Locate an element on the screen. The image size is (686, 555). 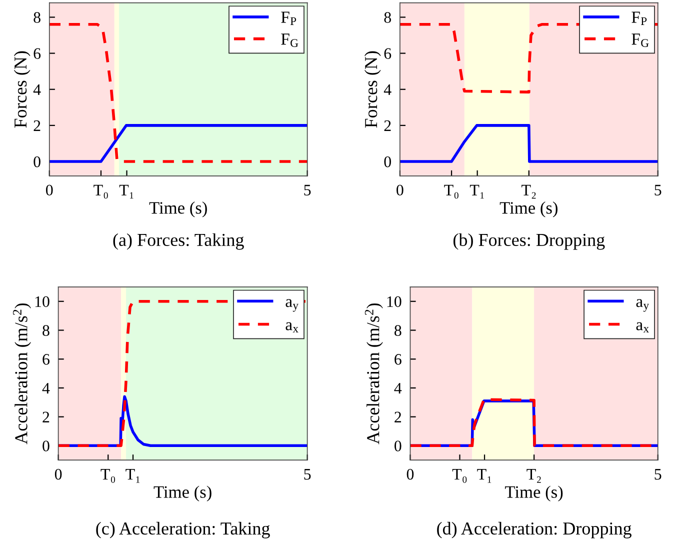
line-series is located at coordinates (178, 93).